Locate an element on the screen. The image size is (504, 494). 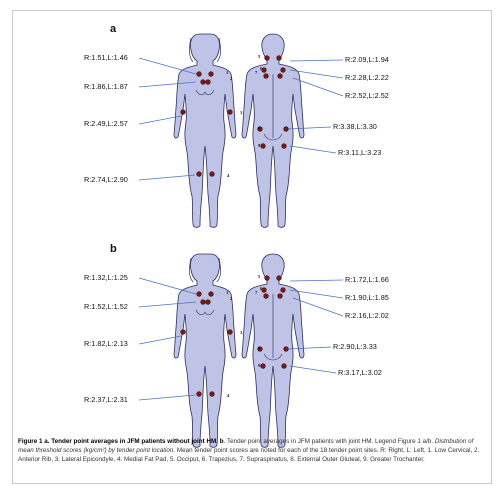
tender-score-label: R:2.37,L:2.31 is located at coordinates (106, 399).